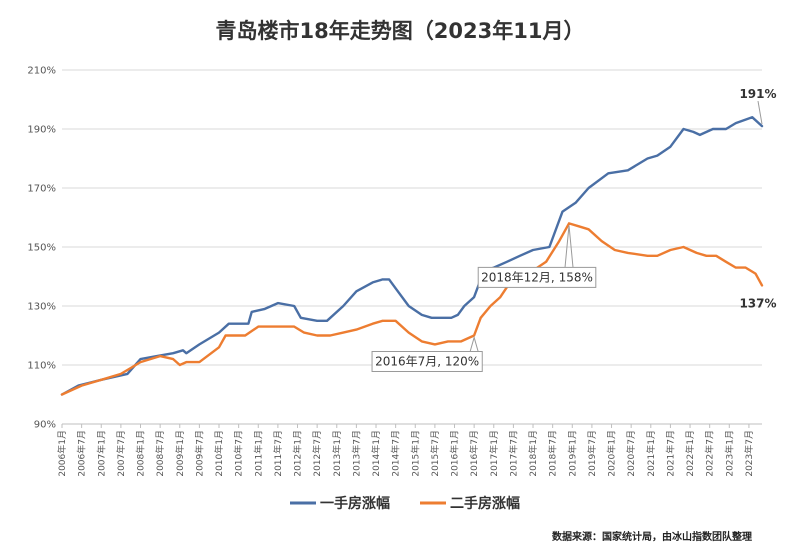 The image size is (800, 558). I want to click on x-tick-label: 2021年1月, so click(651, 453).